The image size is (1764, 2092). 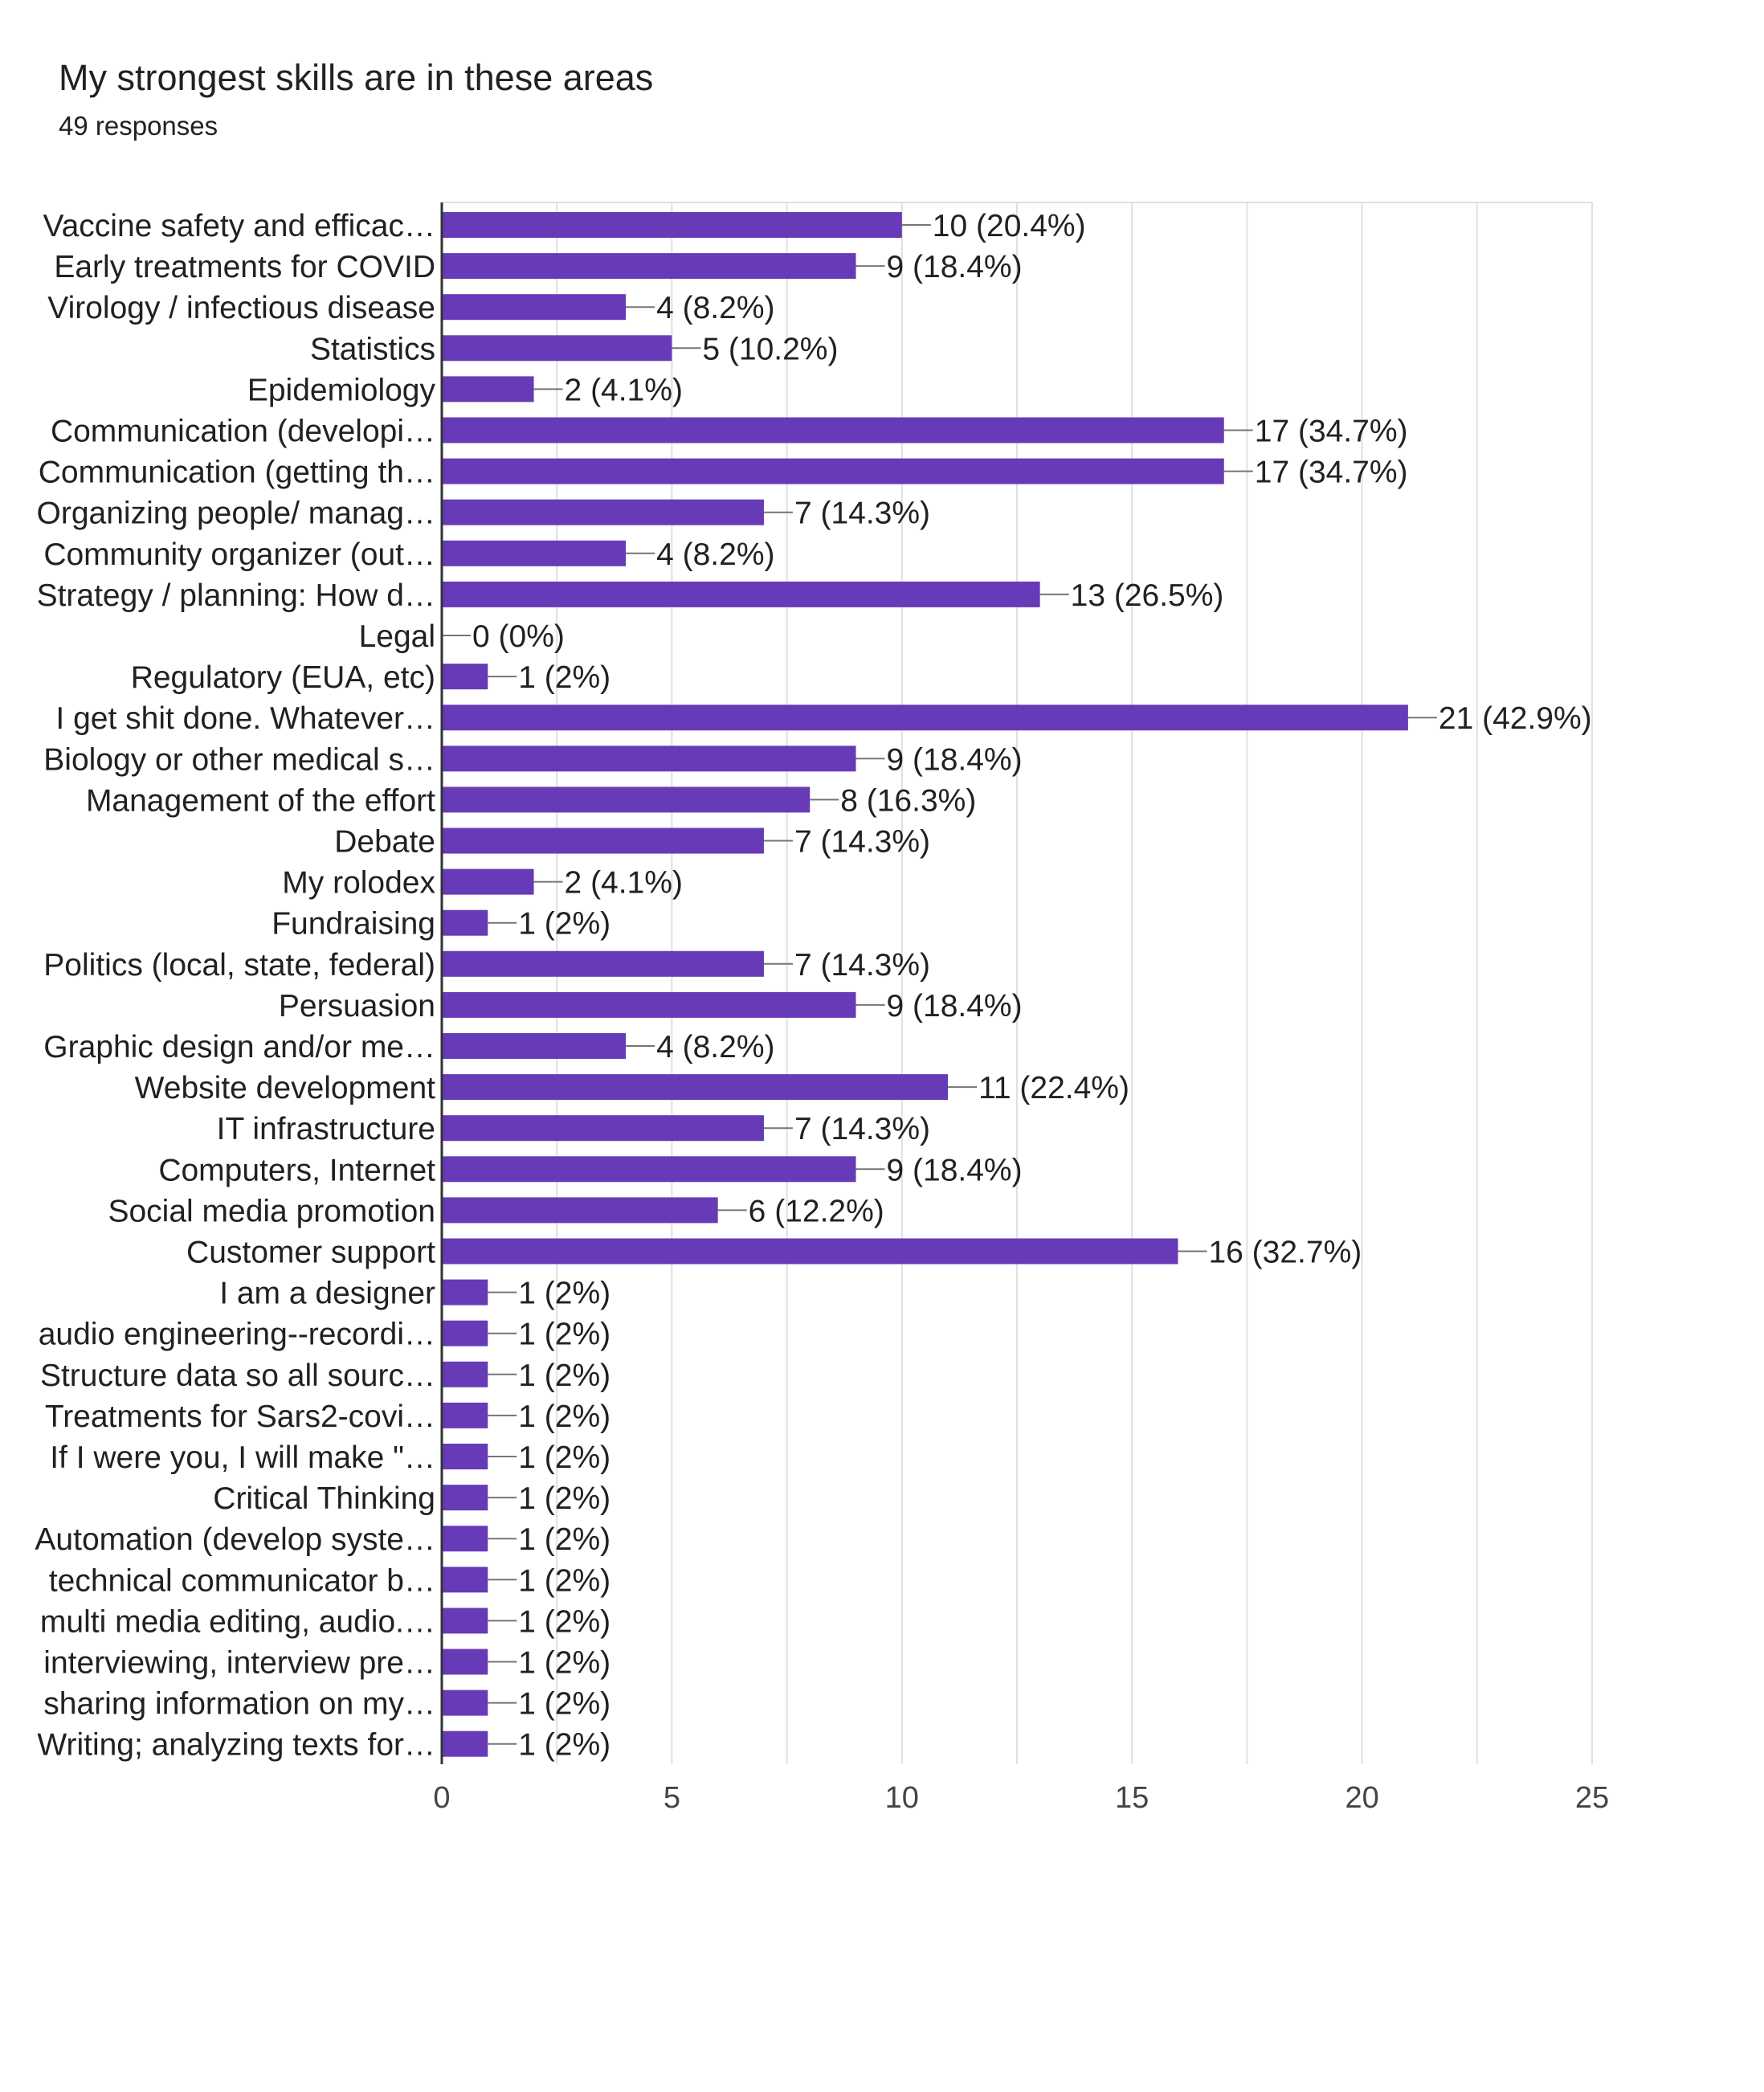 What do you see at coordinates (357, 1006) in the screenshot?
I see `category-label: Persuasion` at bounding box center [357, 1006].